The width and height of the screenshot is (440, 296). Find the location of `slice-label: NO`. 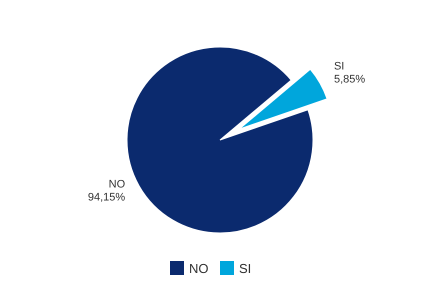

slice-label: NO is located at coordinates (117, 184).